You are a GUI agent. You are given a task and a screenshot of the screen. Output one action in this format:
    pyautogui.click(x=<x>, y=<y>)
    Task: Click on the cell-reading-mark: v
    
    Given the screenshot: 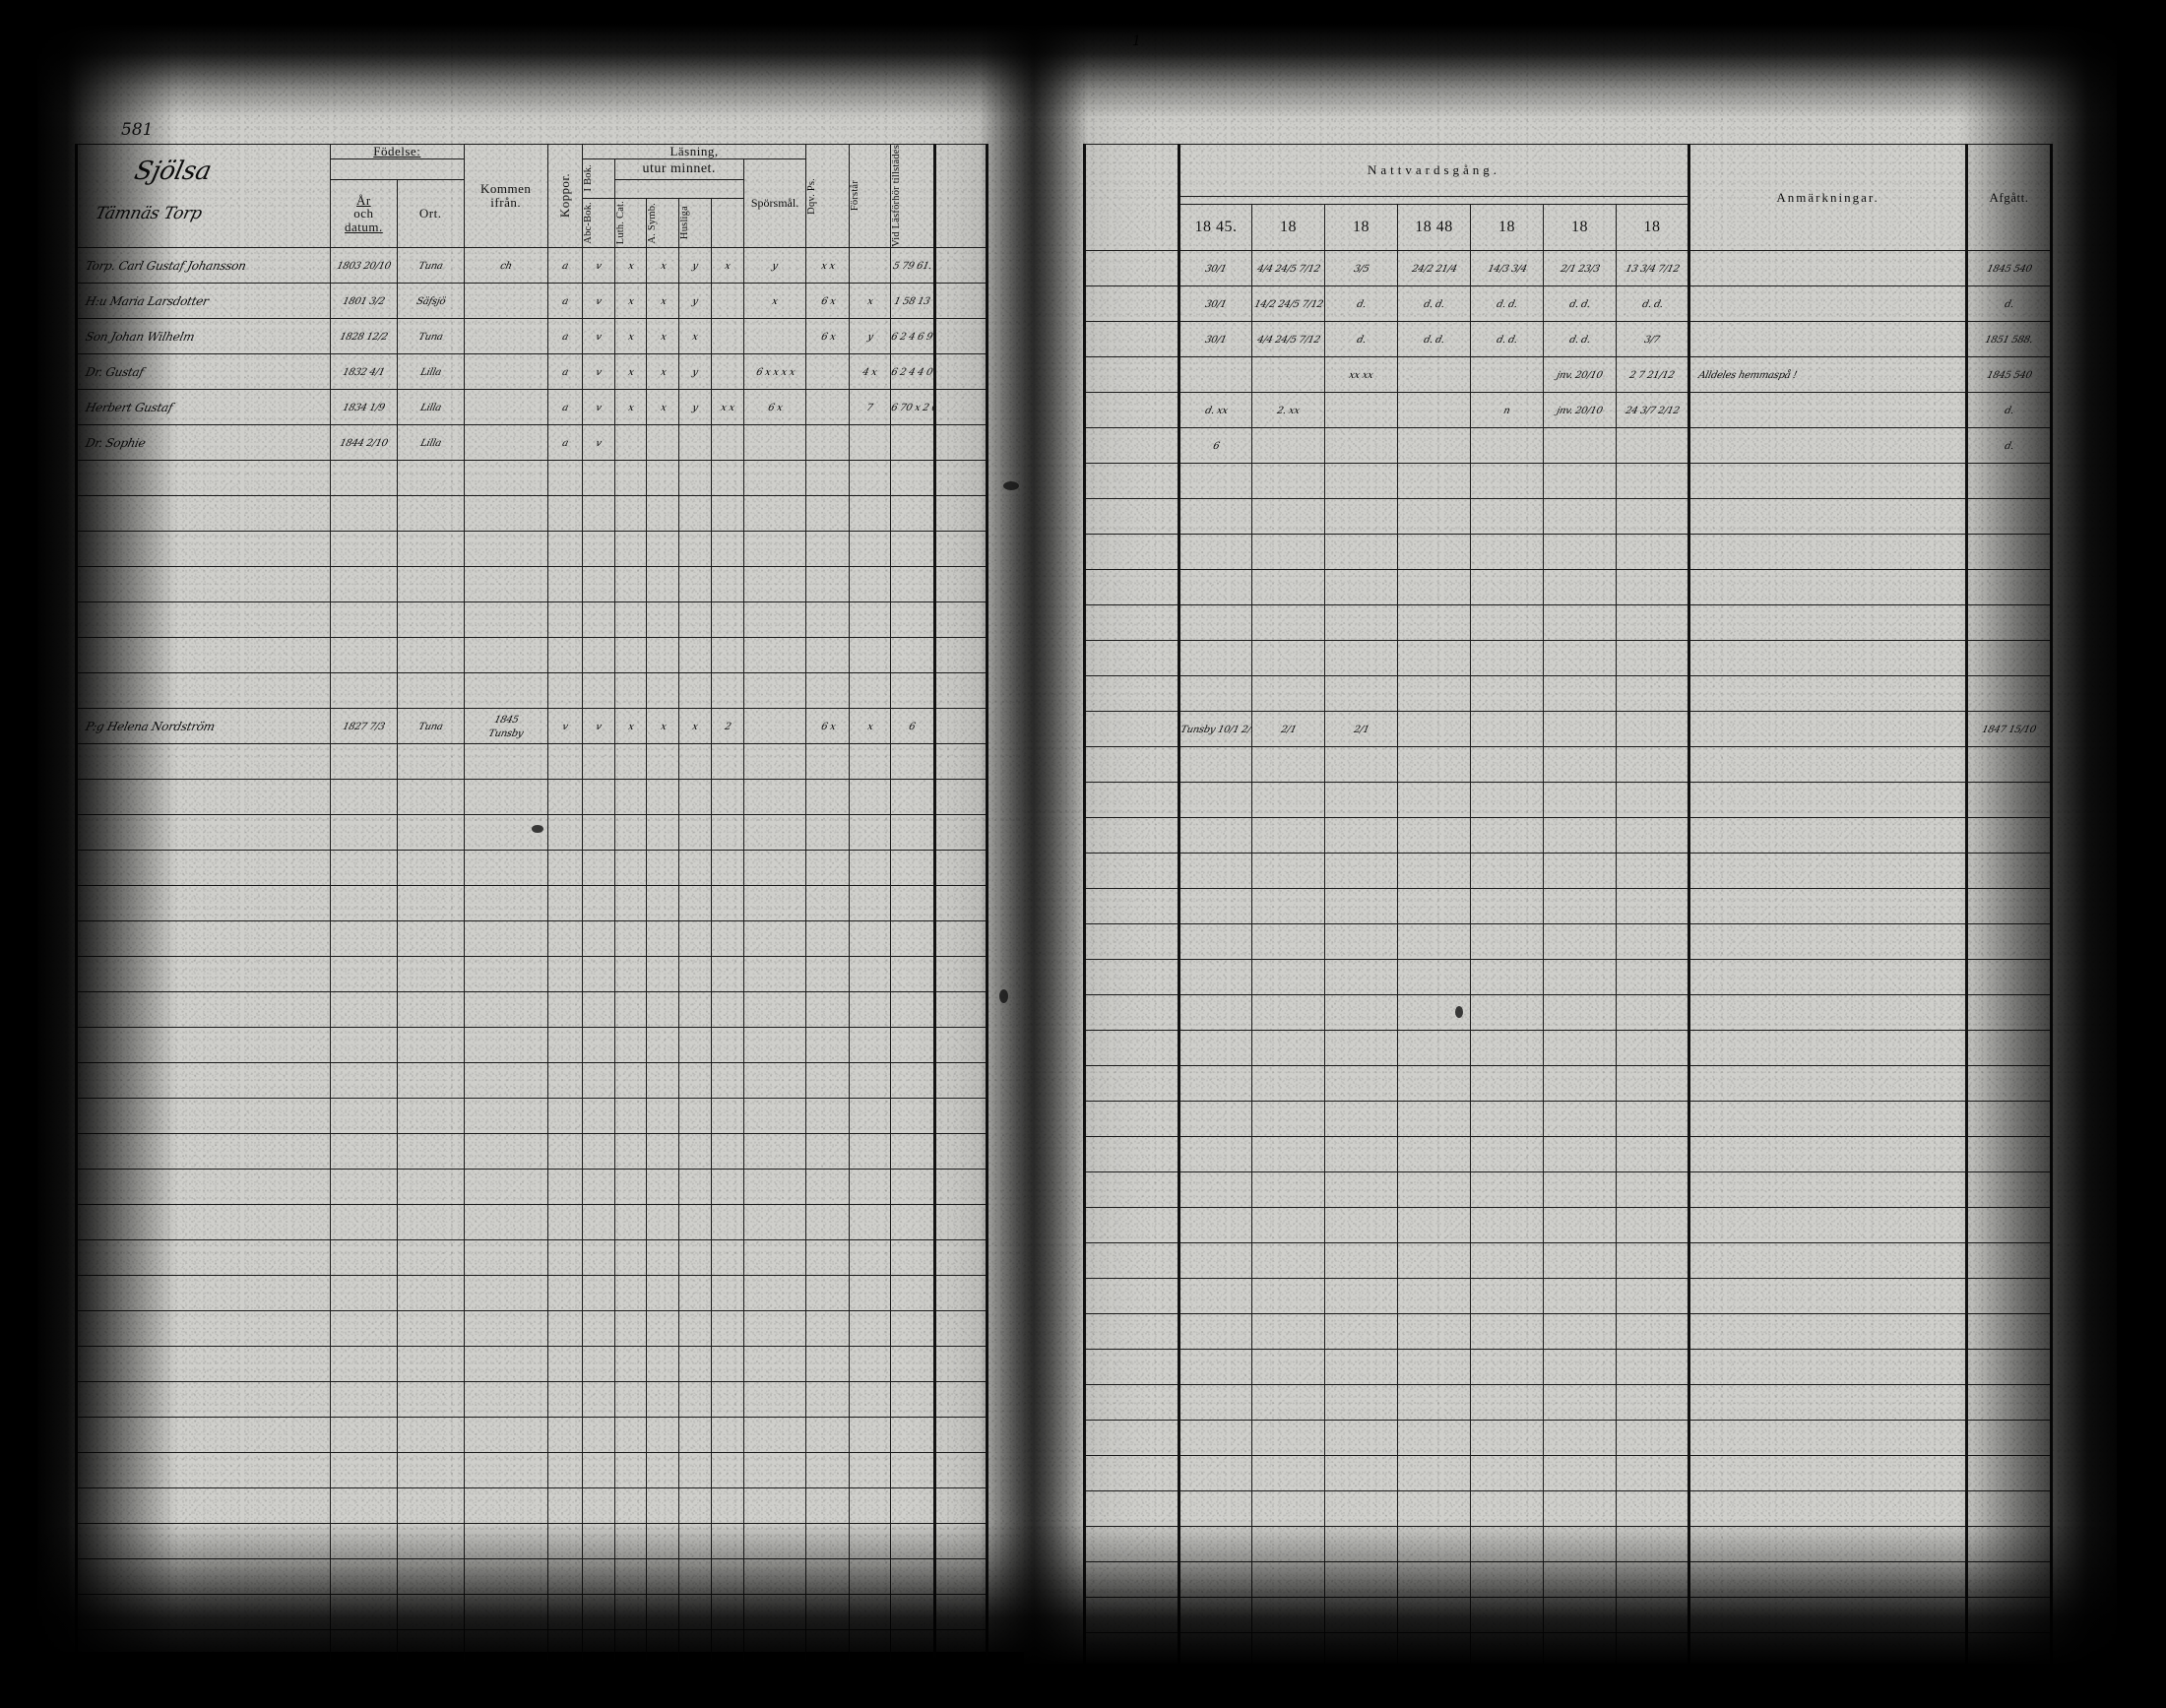 What is the action you would take?
    pyautogui.click(x=598, y=335)
    